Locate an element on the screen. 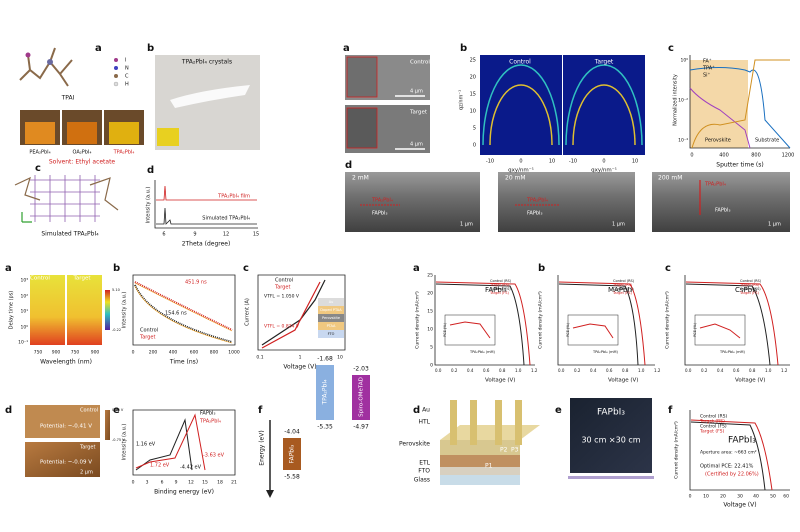 The image size is (800, 532). figure-text: -4.42 eV is located at coordinates (191, 468).